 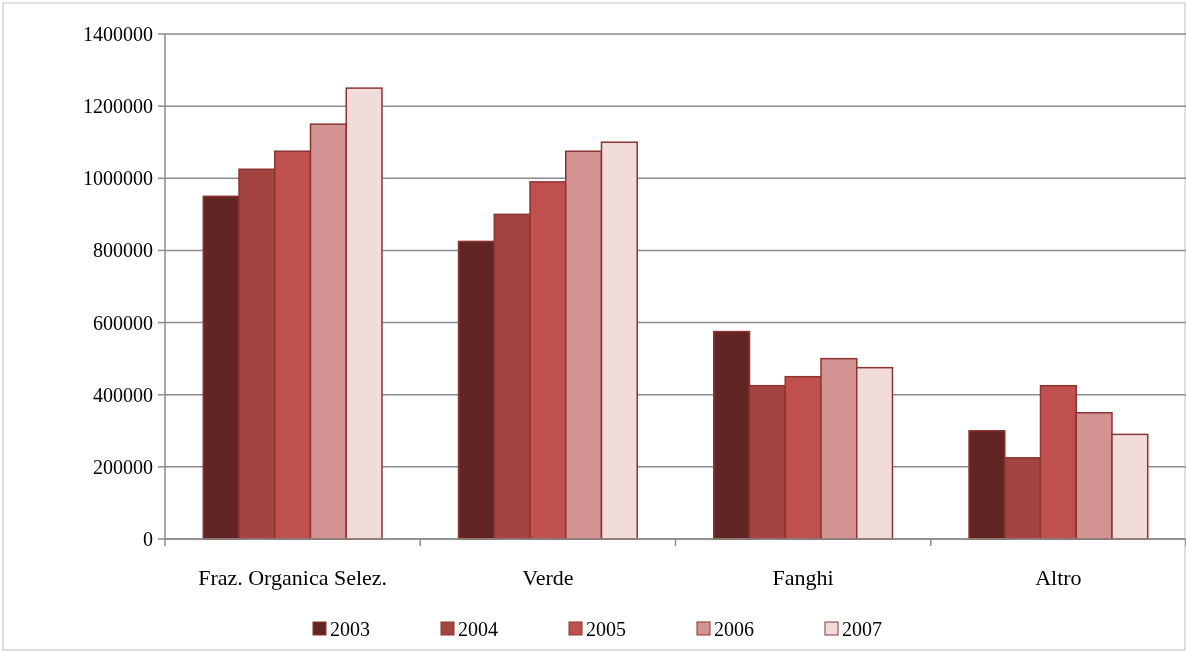 What do you see at coordinates (118, 106) in the screenshot?
I see `y-tick-label: 1200000` at bounding box center [118, 106].